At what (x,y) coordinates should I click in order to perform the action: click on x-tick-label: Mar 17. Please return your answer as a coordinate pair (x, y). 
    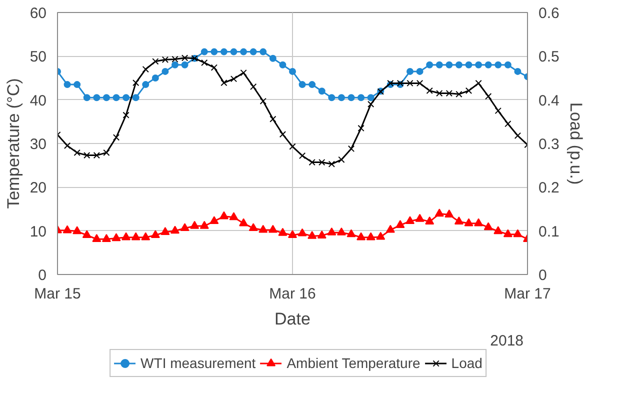
    Looking at the image, I should click on (527, 294).